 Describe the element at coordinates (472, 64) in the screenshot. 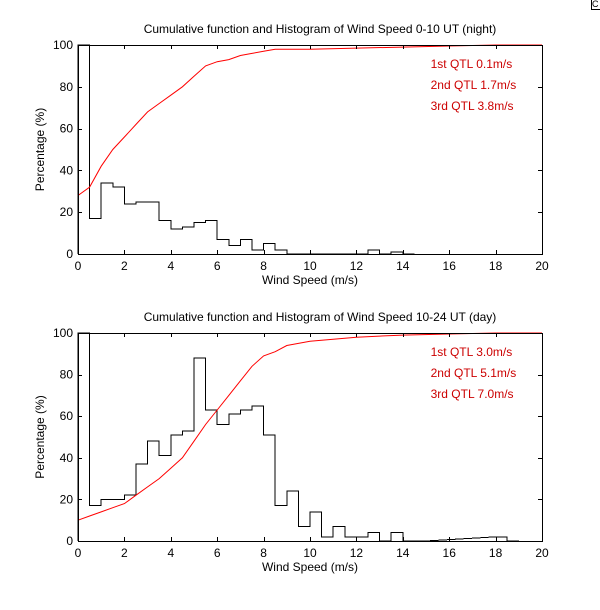

I see `quantile-annotation: 1st QTL 0.1m/s` at that location.